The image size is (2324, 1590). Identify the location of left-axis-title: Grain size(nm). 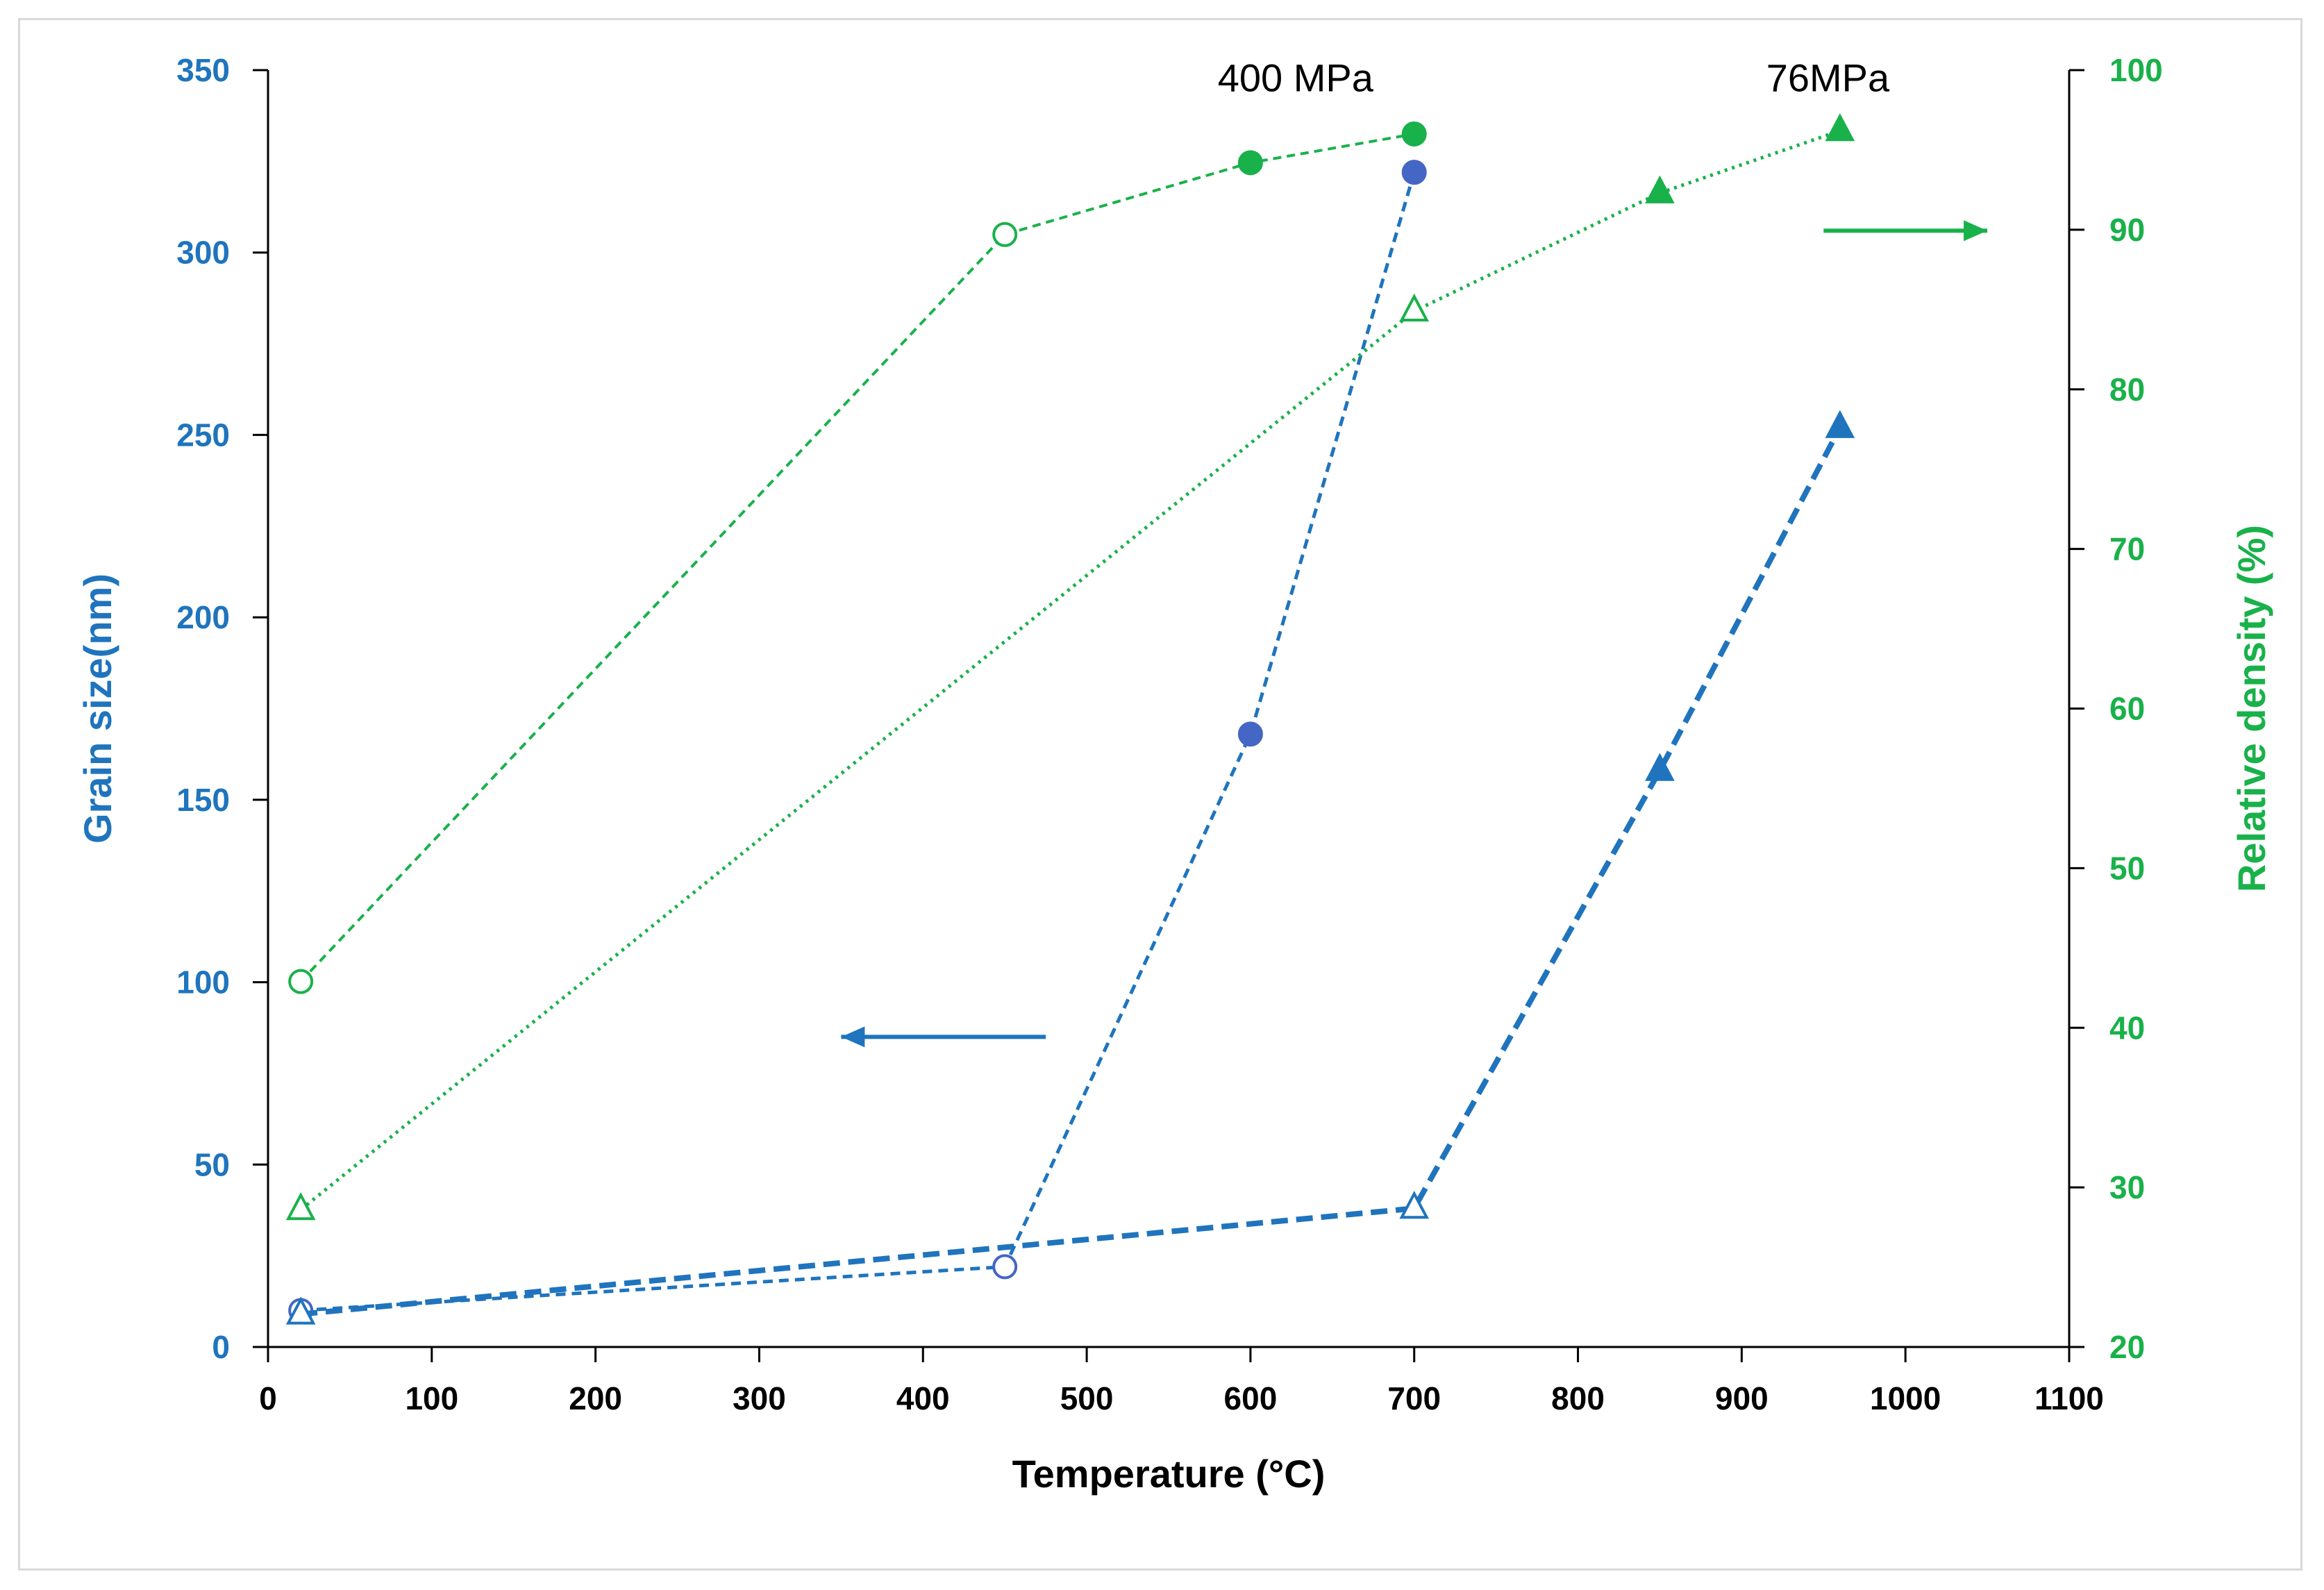
(97, 709).